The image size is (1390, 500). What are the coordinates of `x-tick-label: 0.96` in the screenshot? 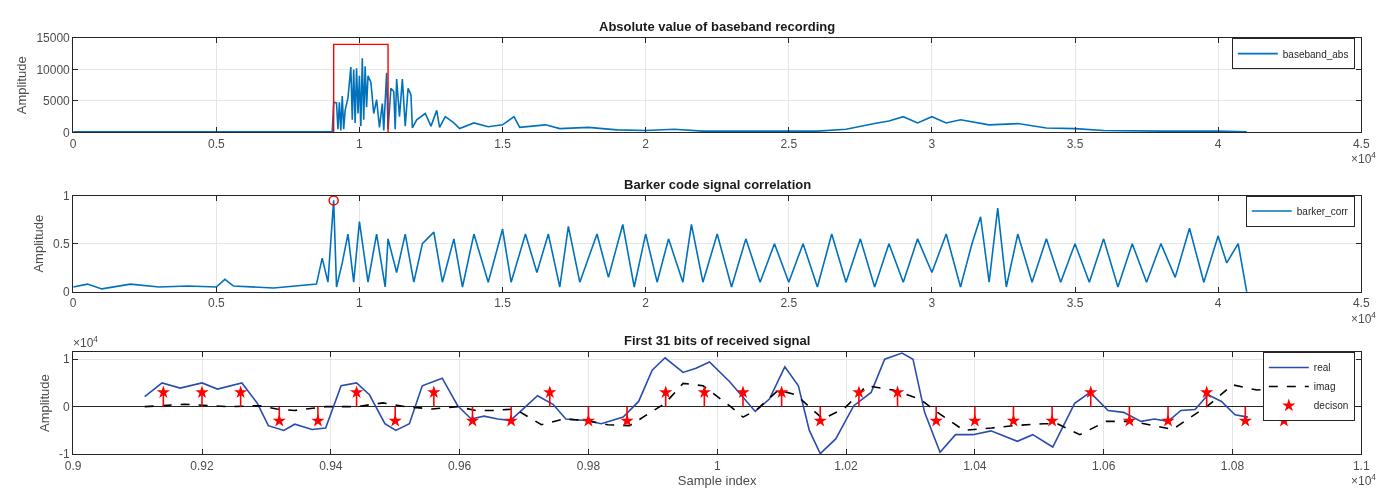 It's located at (459, 465).